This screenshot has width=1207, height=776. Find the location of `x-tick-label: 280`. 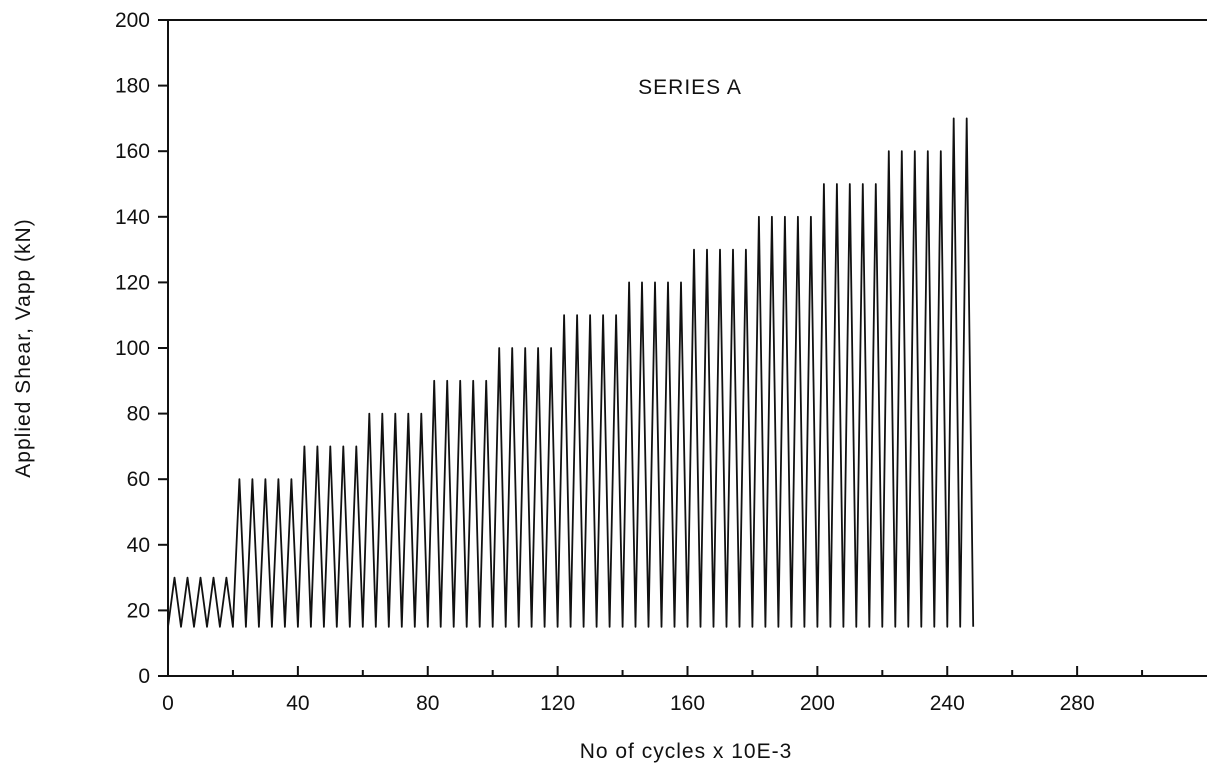

x-tick-label: 280 is located at coordinates (1077, 703).